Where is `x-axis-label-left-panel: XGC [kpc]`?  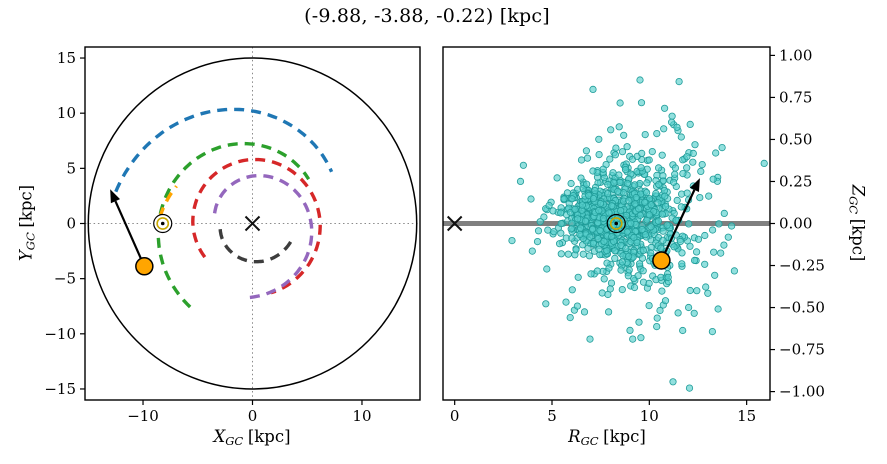 x-axis-label-left-panel: XGC [kpc] is located at coordinates (252, 437).